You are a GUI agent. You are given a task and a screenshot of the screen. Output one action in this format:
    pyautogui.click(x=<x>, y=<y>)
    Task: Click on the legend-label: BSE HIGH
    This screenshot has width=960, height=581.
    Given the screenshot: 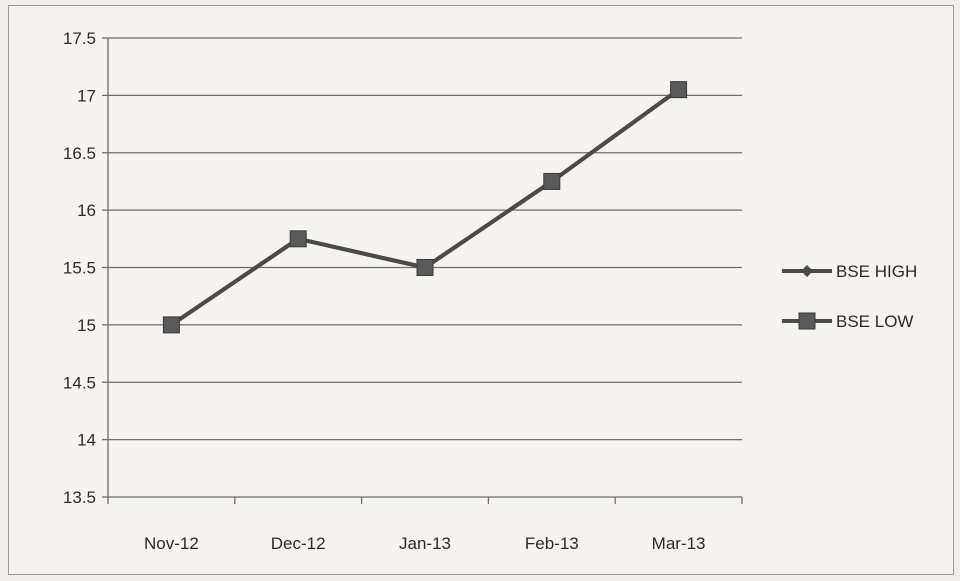 What is the action you would take?
    pyautogui.click(x=876, y=271)
    